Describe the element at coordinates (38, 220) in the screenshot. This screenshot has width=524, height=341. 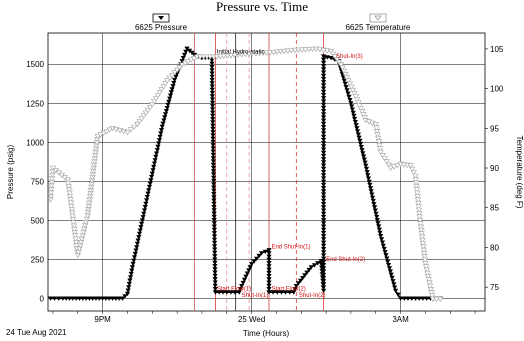
I see `y-left-tick-label: 500` at that location.